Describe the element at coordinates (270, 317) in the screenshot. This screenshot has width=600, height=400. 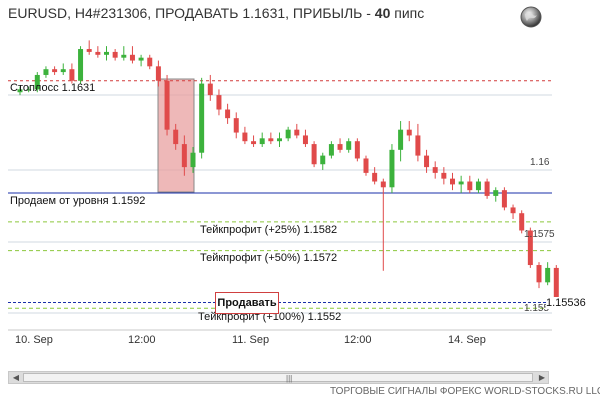
I see `tp100-label: Тейкпрофит (+100%) 1.1552` at that location.